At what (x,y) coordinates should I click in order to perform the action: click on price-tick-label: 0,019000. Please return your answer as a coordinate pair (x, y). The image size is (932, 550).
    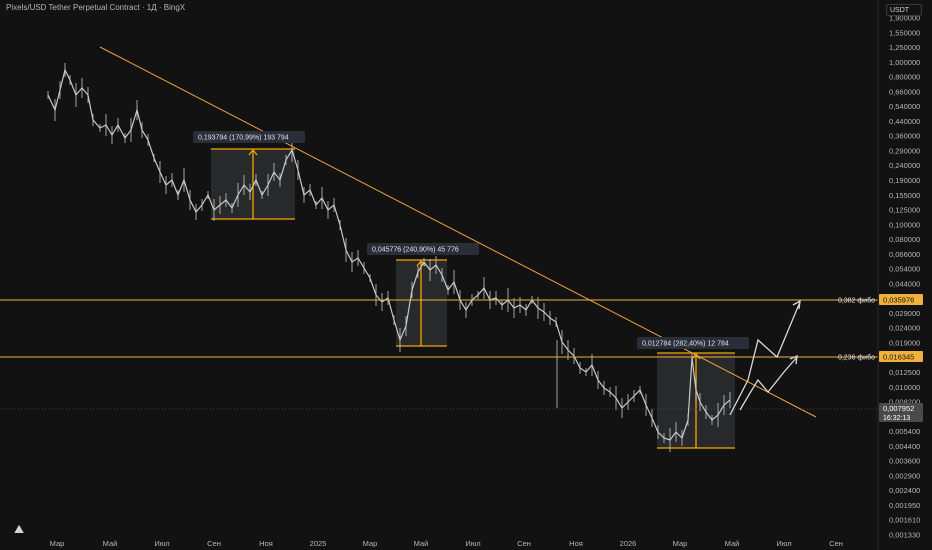
    Looking at the image, I should click on (904, 342).